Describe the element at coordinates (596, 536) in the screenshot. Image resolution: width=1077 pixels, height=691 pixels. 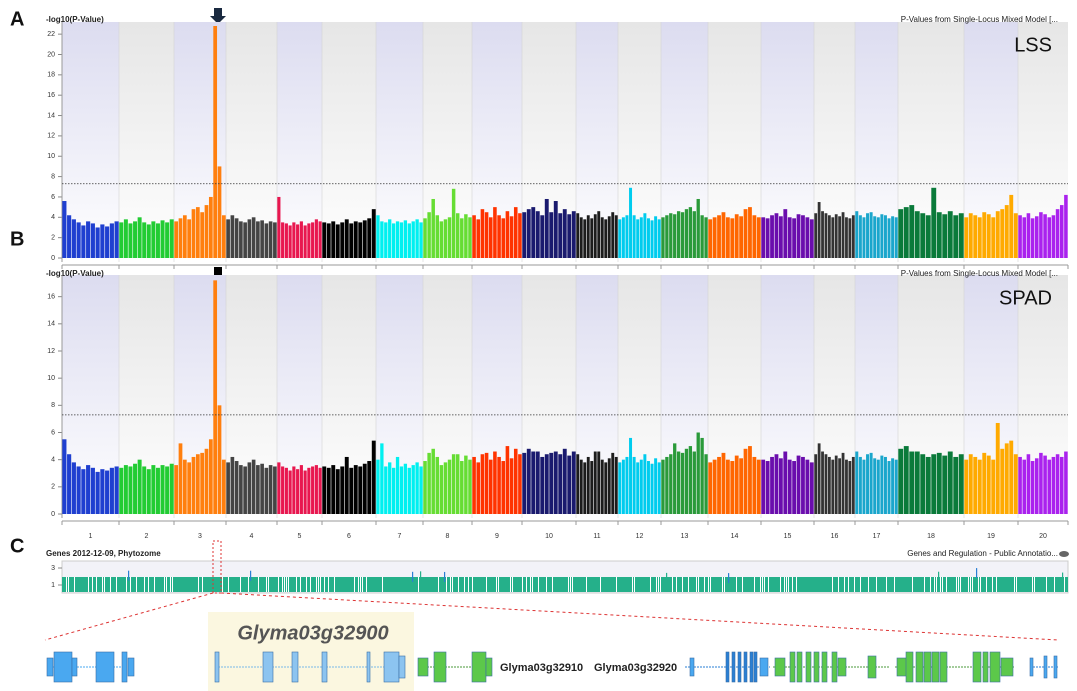
I see `x-tick-label: 11` at that location.